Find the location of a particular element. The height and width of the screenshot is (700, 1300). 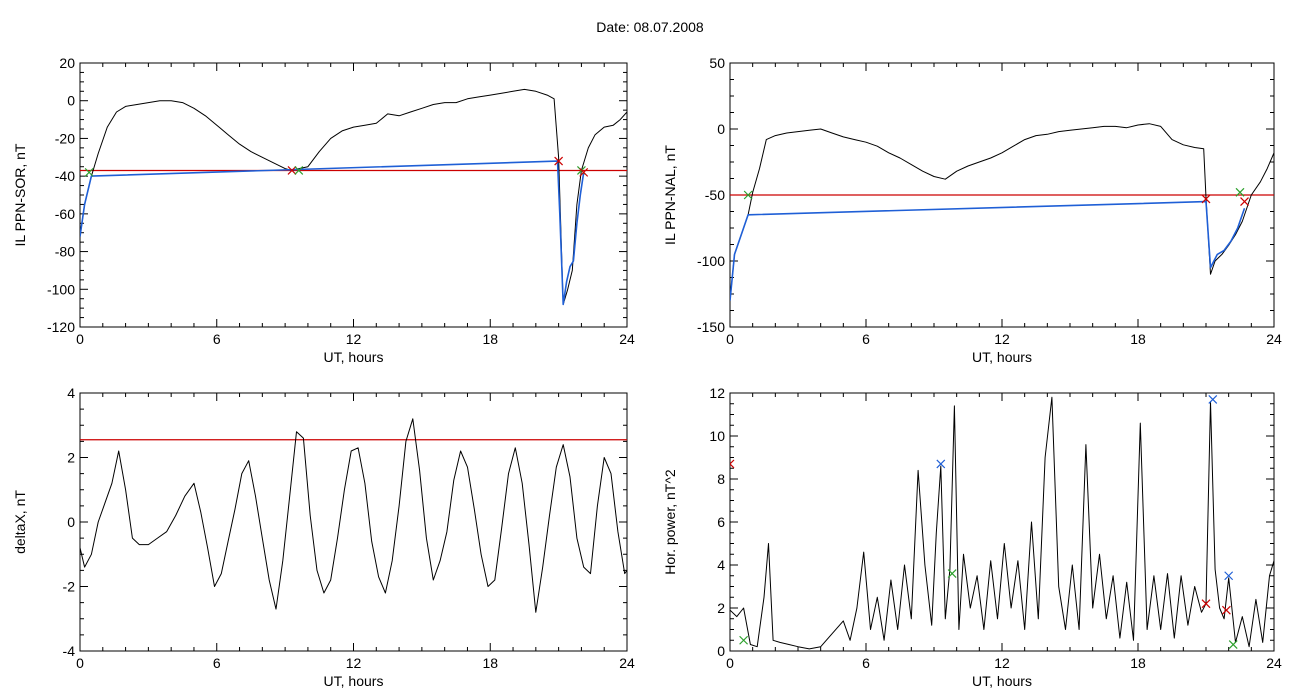

y-tick-label: 50 is located at coordinates (717, 63).